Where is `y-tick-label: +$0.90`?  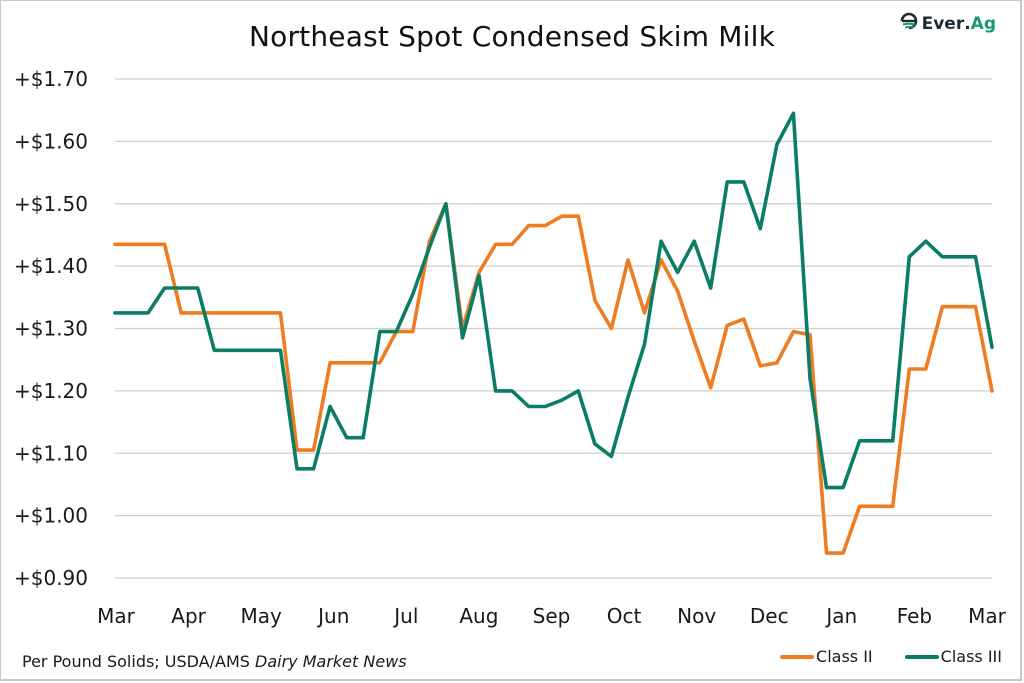
y-tick-label: +$0.90 is located at coordinates (51, 578).